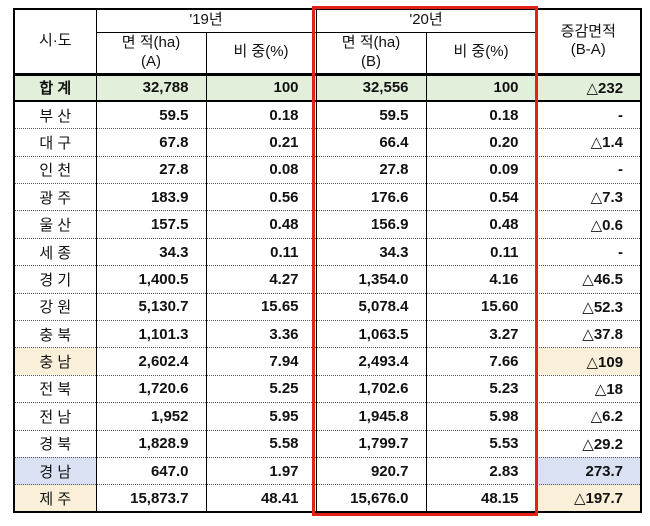 The image size is (650, 526). I want to click on province-row: 경 기 1,400.5 4.27 1,354.0 4.16 △46.5, so click(327, 279).